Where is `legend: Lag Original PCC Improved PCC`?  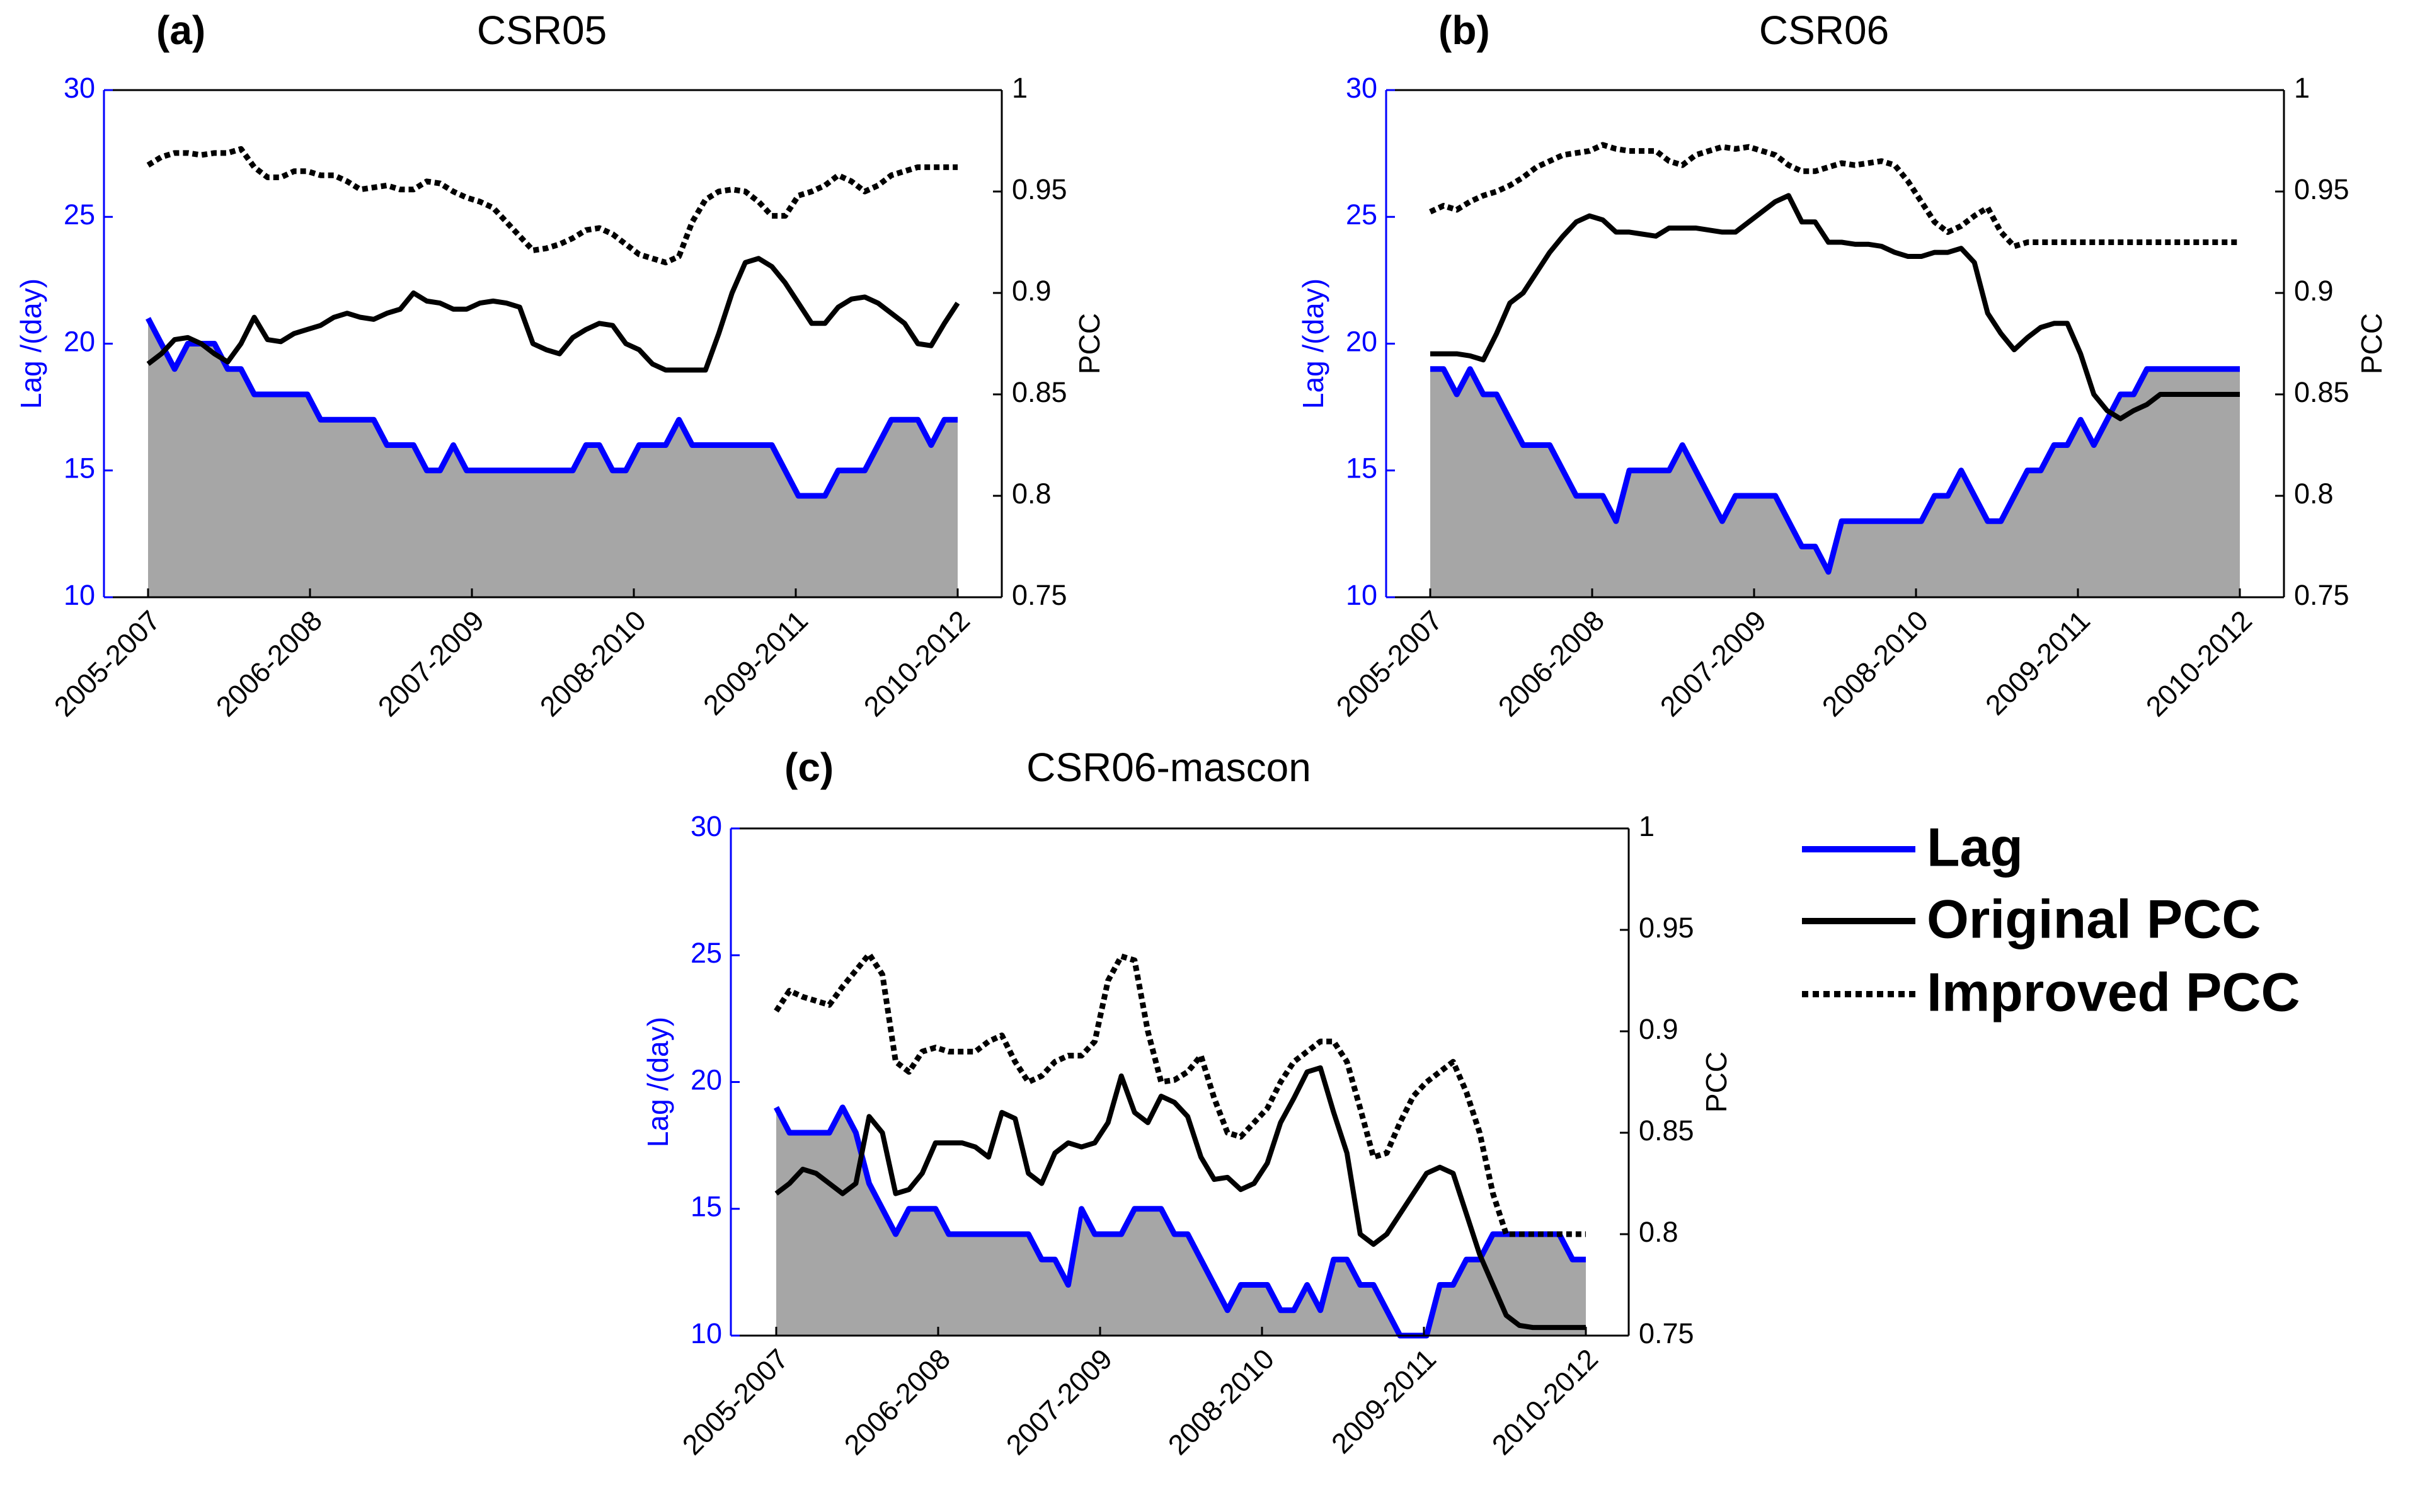
legend: Lag Original PCC Improved PCC is located at coordinates (2051, 920).